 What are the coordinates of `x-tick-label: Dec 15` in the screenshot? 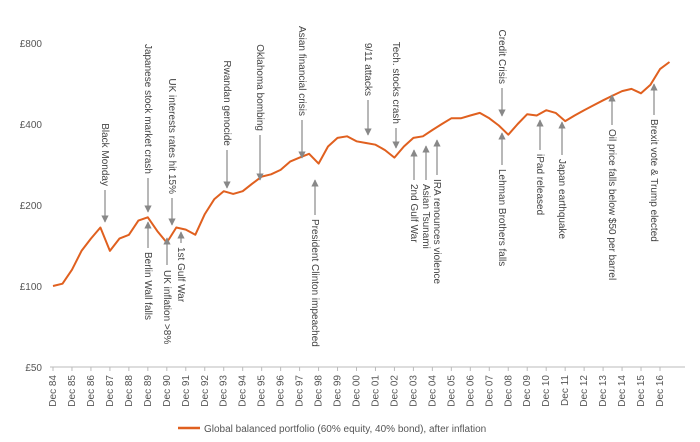 It's located at (641, 391).